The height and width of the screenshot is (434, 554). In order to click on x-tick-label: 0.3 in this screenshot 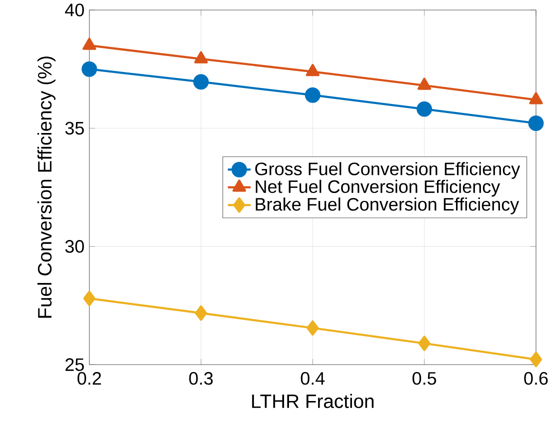, I will do `click(201, 378)`.